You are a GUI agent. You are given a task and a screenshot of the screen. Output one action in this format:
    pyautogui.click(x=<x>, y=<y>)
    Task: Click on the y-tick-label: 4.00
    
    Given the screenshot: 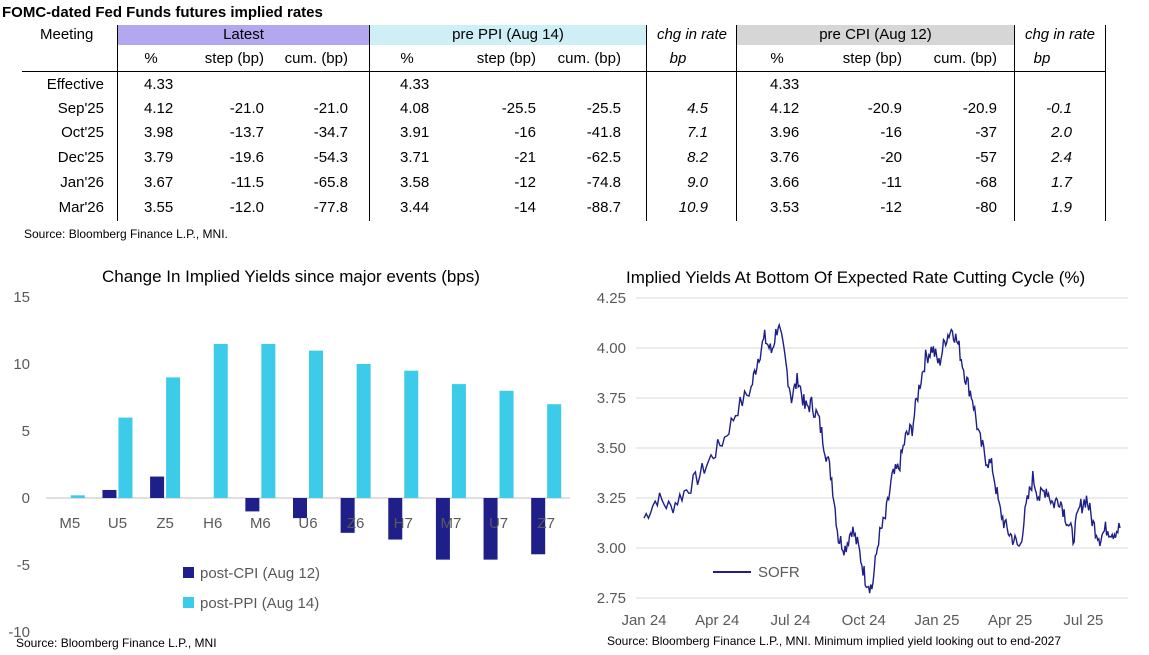 What is the action you would take?
    pyautogui.click(x=611, y=348)
    